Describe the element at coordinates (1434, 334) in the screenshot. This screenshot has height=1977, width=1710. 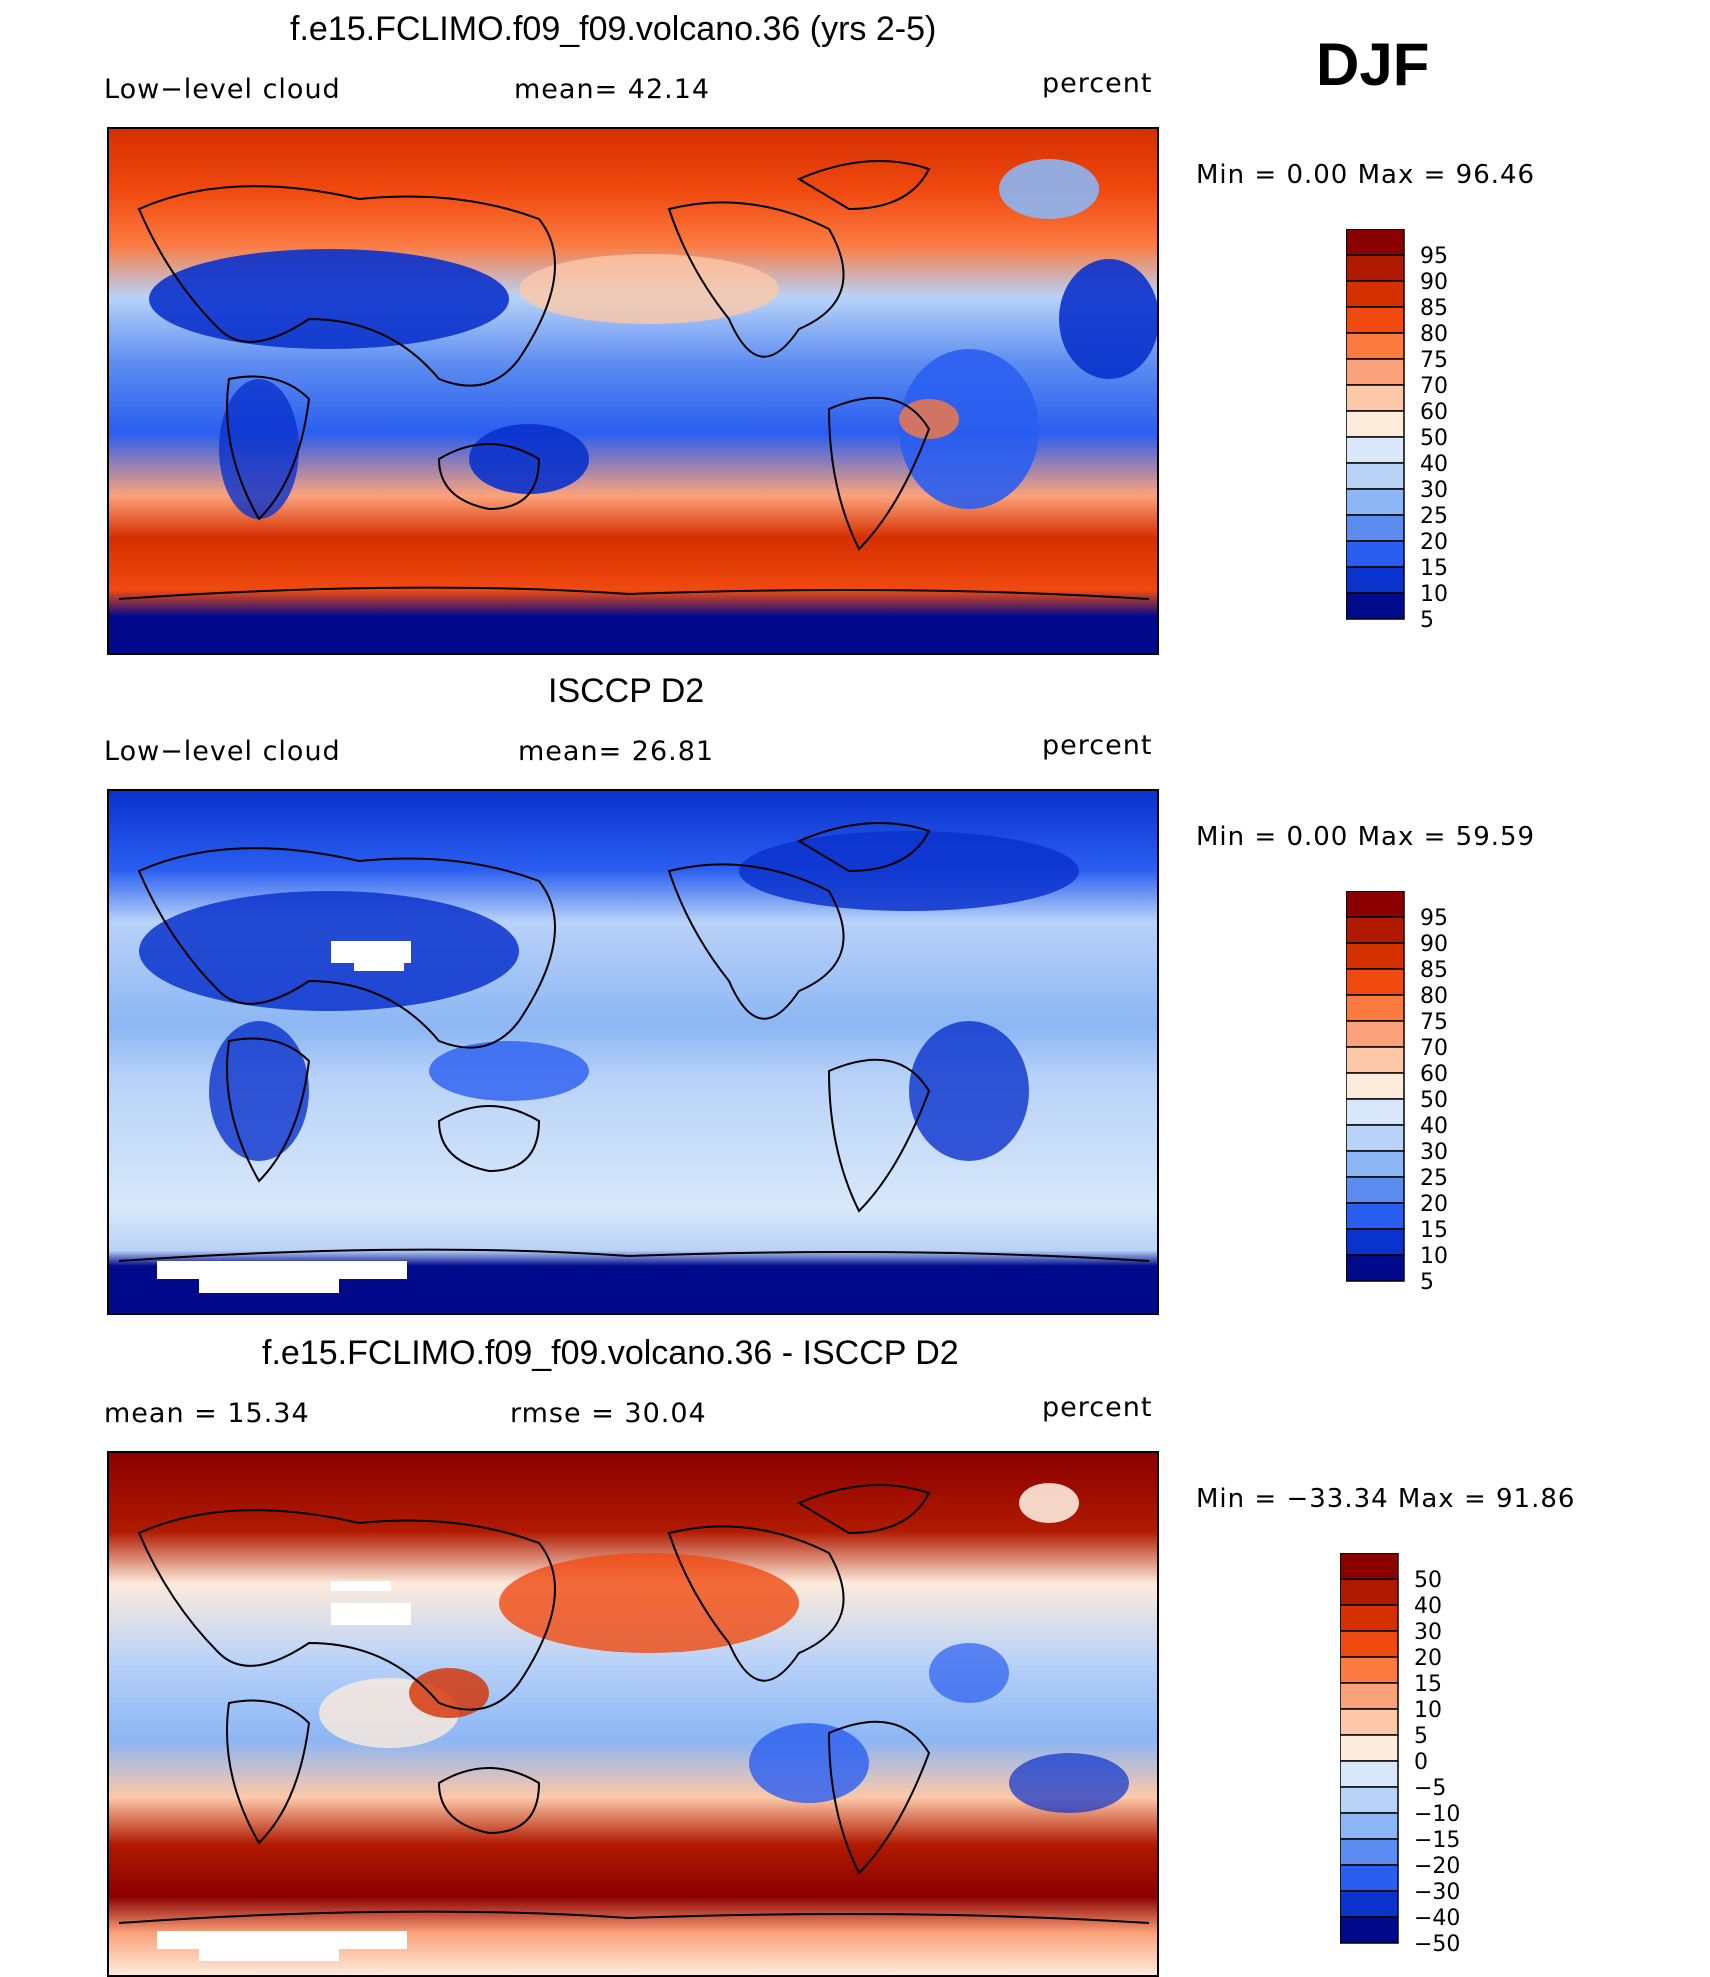
I see `colorbar-label: 80` at that location.